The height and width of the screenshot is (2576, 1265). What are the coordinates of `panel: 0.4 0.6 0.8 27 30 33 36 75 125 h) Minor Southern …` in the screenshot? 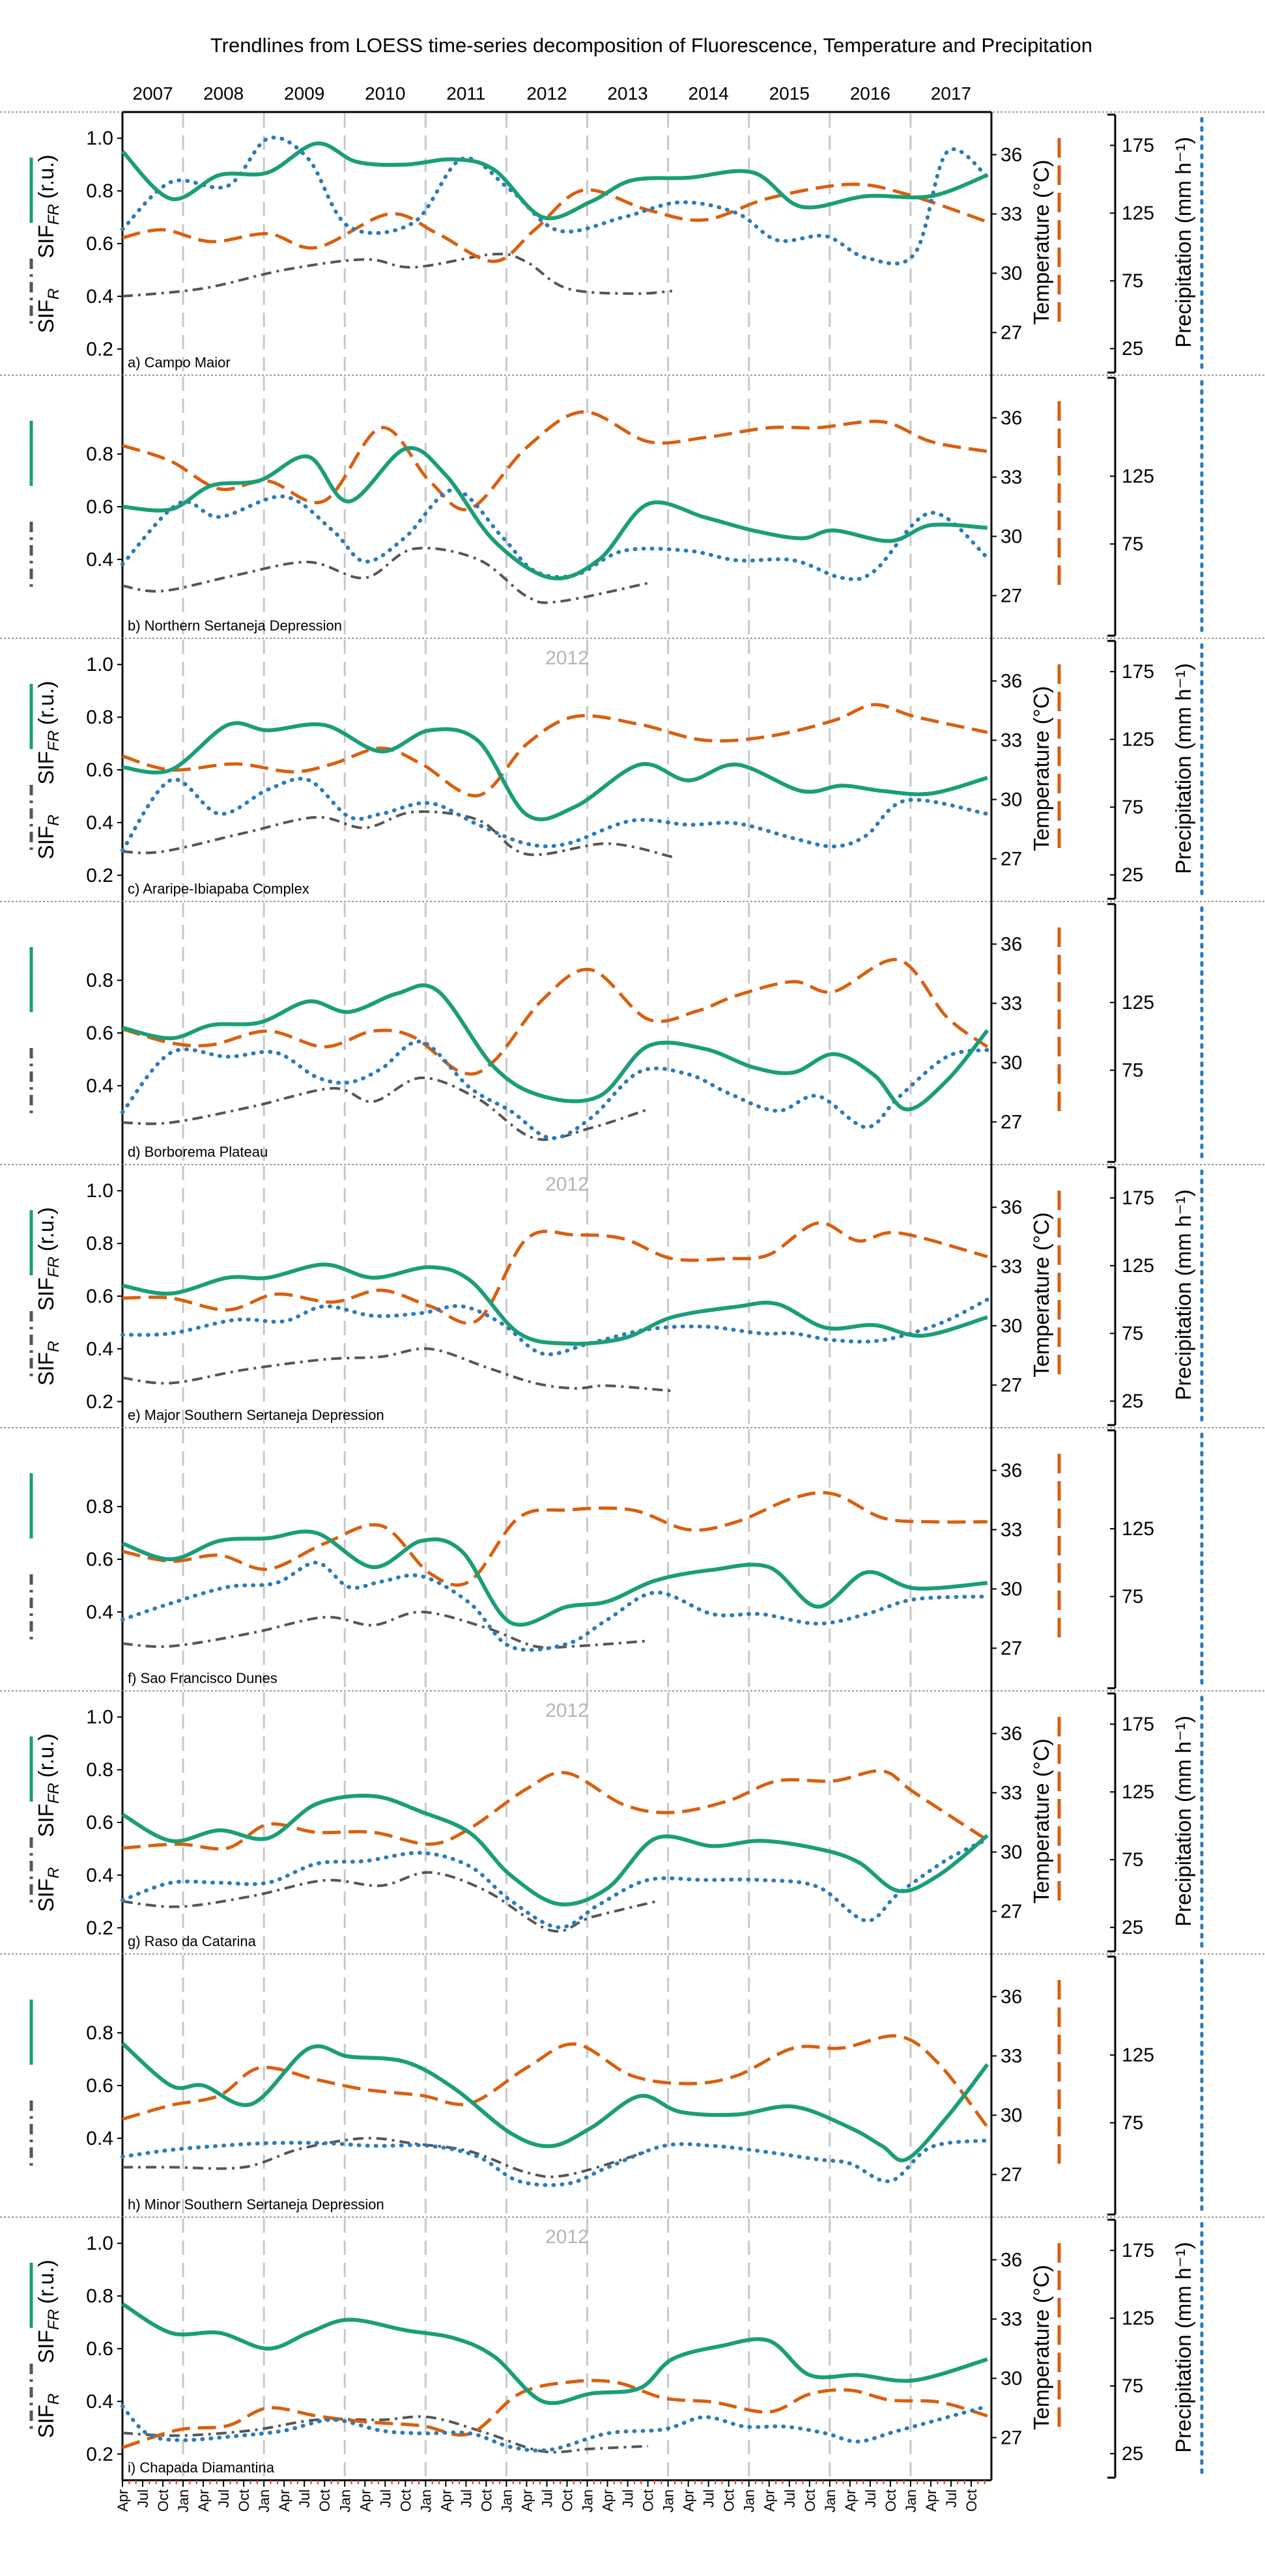 It's located at (632, 2085).